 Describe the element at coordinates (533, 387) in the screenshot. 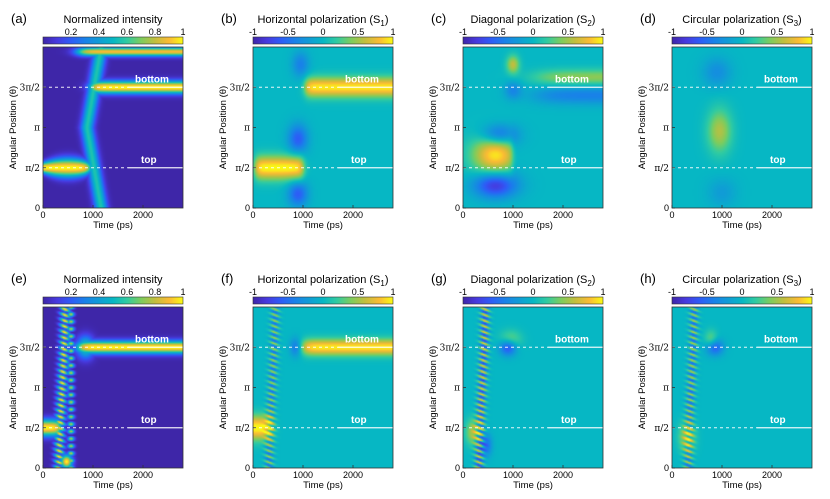

I see `heatmap-s2-g` at that location.